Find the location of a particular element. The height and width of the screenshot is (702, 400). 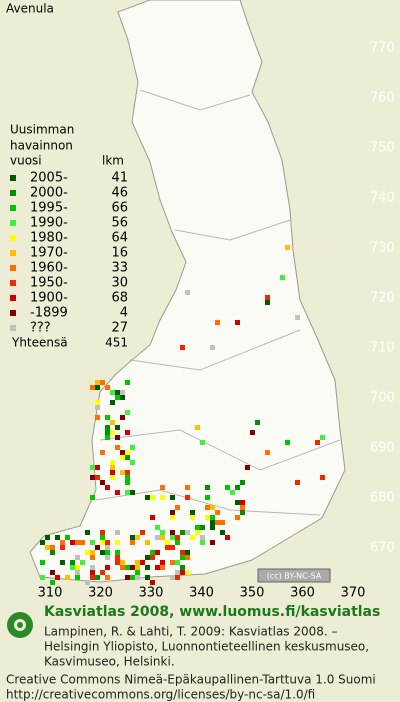

logo-core is located at coordinates (20, 625).